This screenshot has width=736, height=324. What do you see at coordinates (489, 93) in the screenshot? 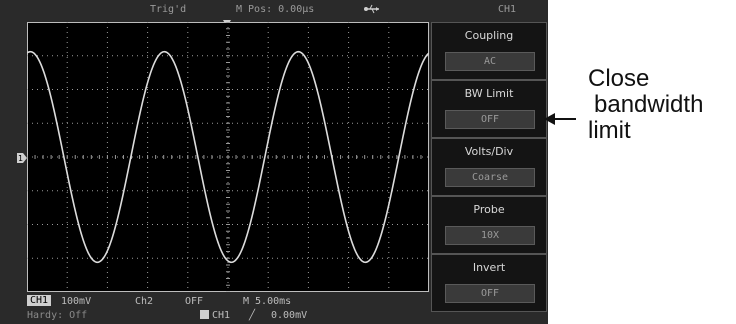
I see `menu-label: BW Limit` at bounding box center [489, 93].